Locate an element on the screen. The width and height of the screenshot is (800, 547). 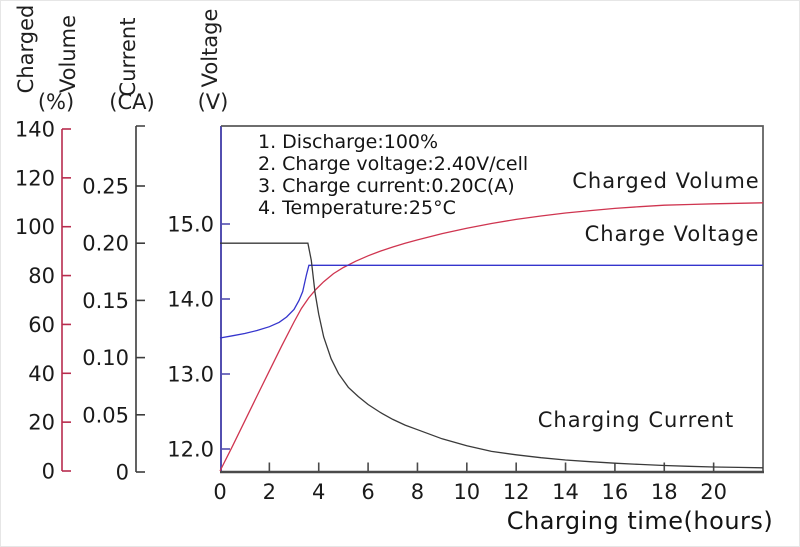
time-tick-label: 4 is located at coordinates (318, 492).